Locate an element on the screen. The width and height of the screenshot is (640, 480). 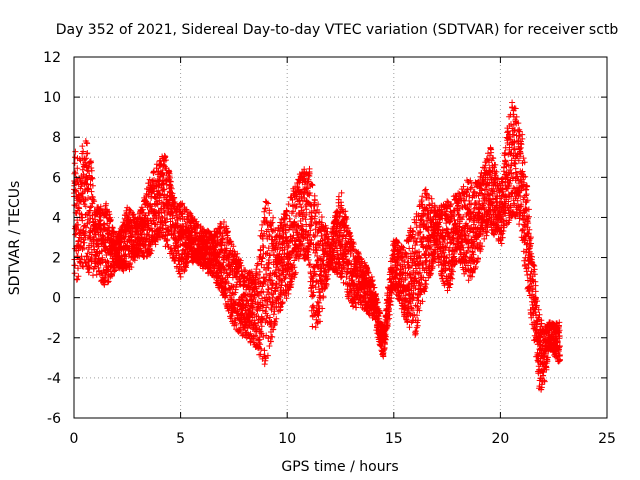
x-tick-label: 25 is located at coordinates (607, 439).